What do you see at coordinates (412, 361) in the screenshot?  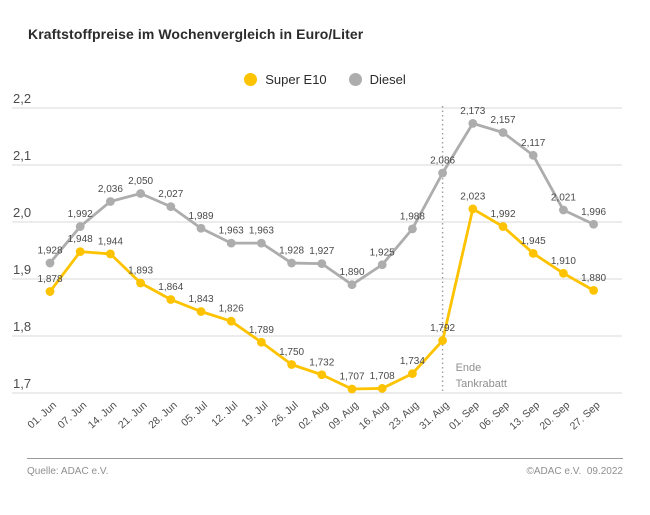 I see `super-e10-data-label: 1,734` at bounding box center [412, 361].